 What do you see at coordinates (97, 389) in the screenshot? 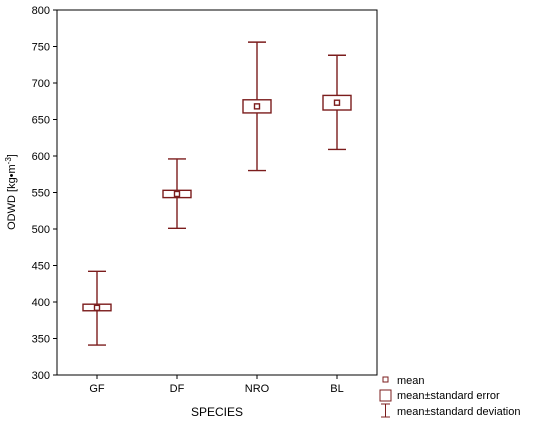
I see `x-tick-label: GF` at bounding box center [97, 389].